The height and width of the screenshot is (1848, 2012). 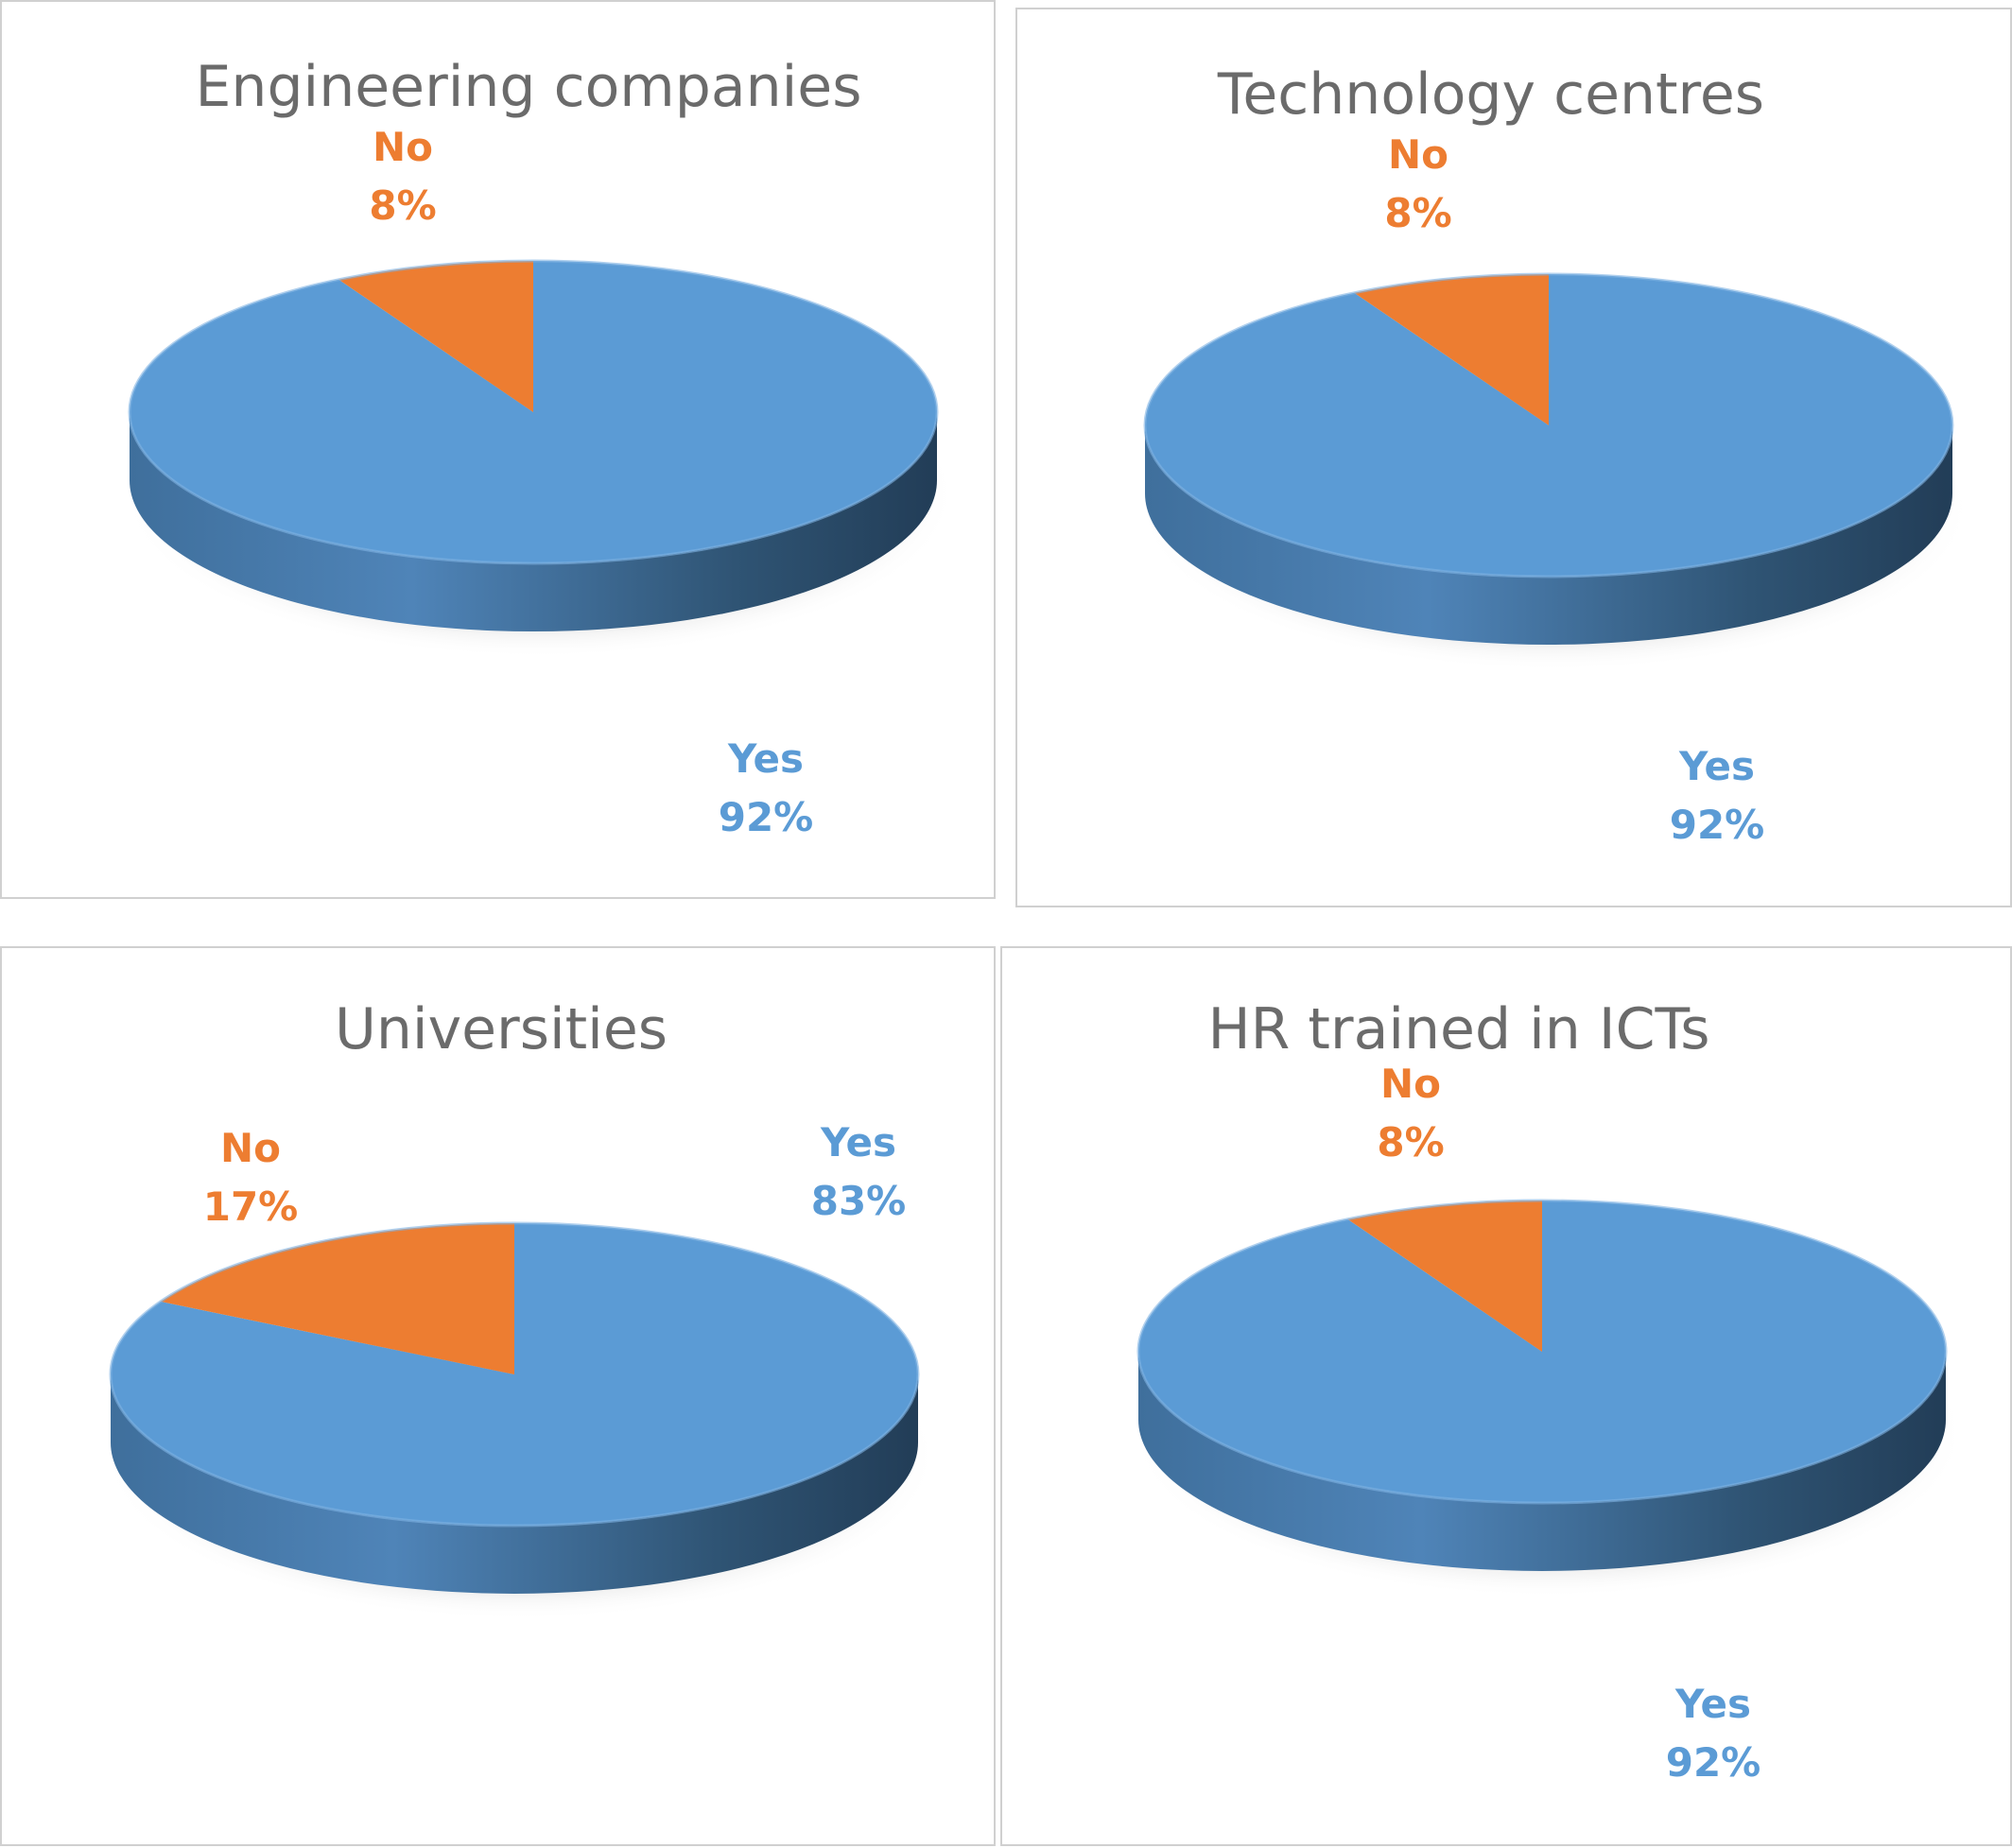 What do you see at coordinates (501, 1029) in the screenshot?
I see `chart-title: Universities` at bounding box center [501, 1029].